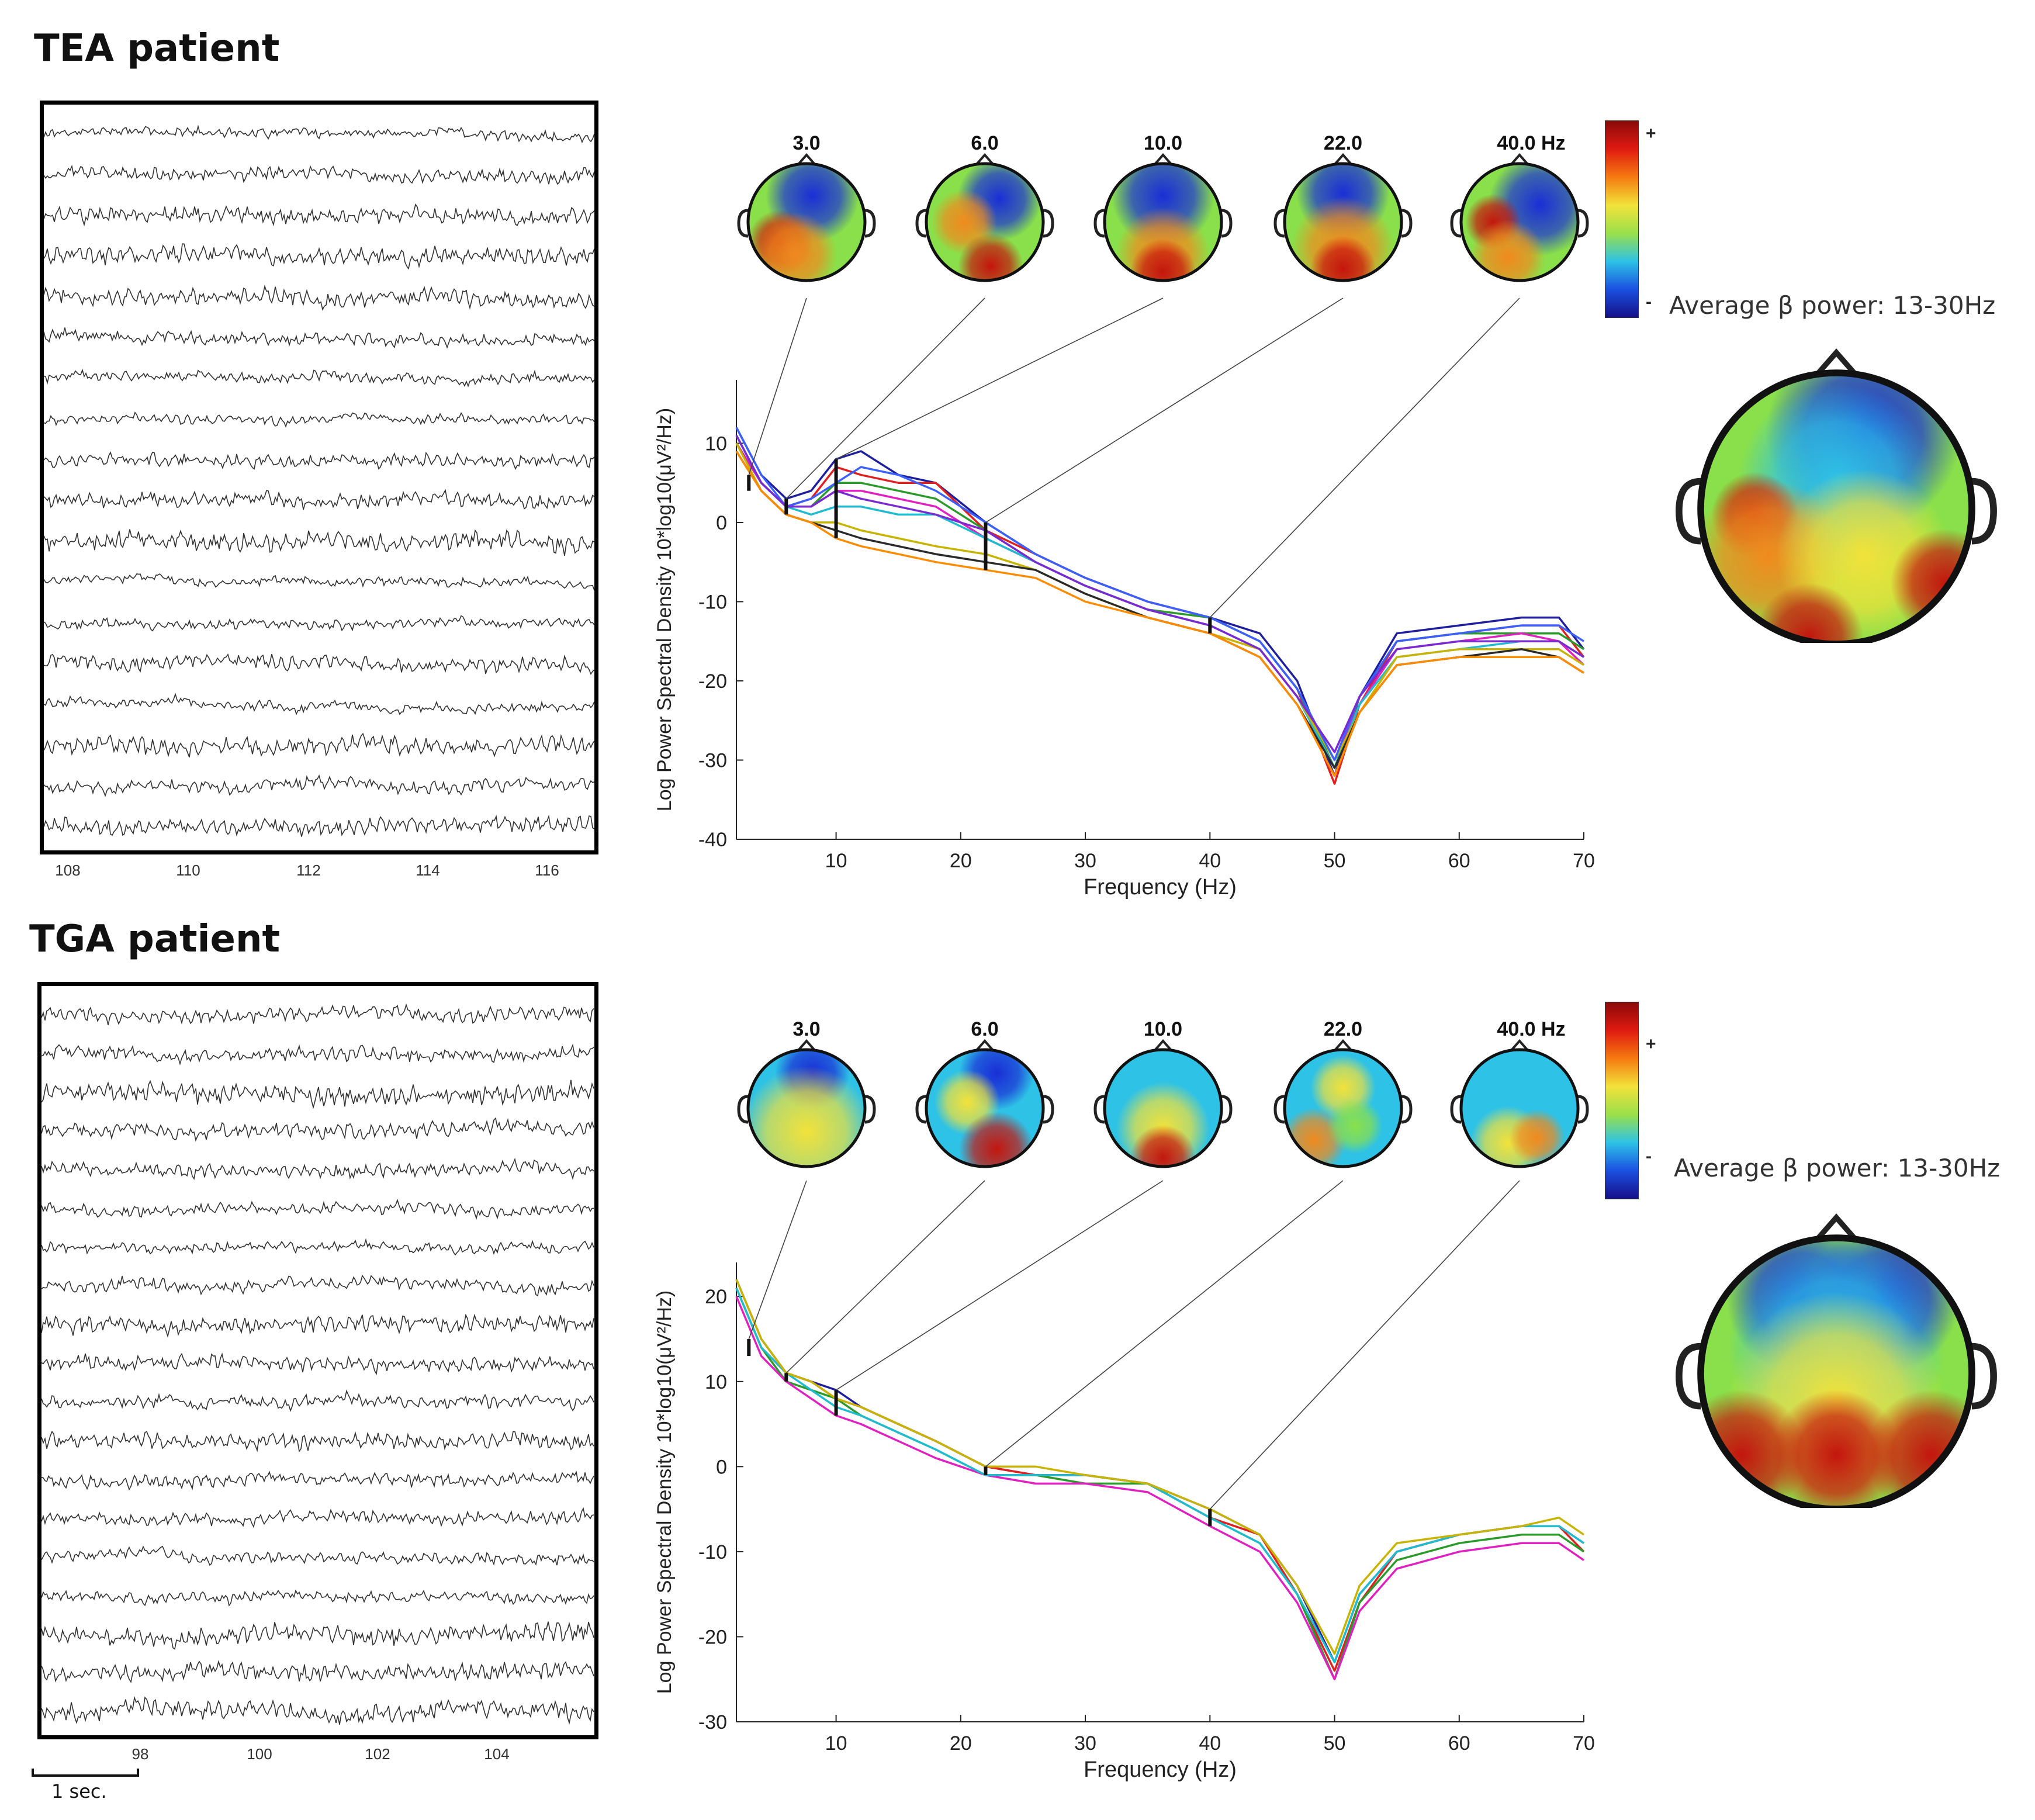  I want to click on y-tick-label: -30, so click(712, 760).